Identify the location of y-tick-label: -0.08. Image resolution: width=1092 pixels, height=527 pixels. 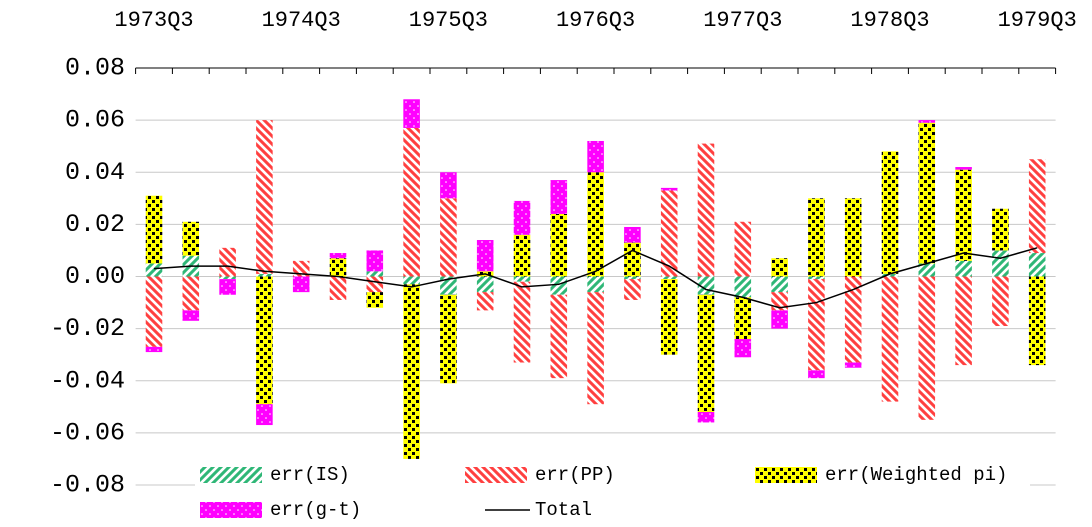
(87, 485).